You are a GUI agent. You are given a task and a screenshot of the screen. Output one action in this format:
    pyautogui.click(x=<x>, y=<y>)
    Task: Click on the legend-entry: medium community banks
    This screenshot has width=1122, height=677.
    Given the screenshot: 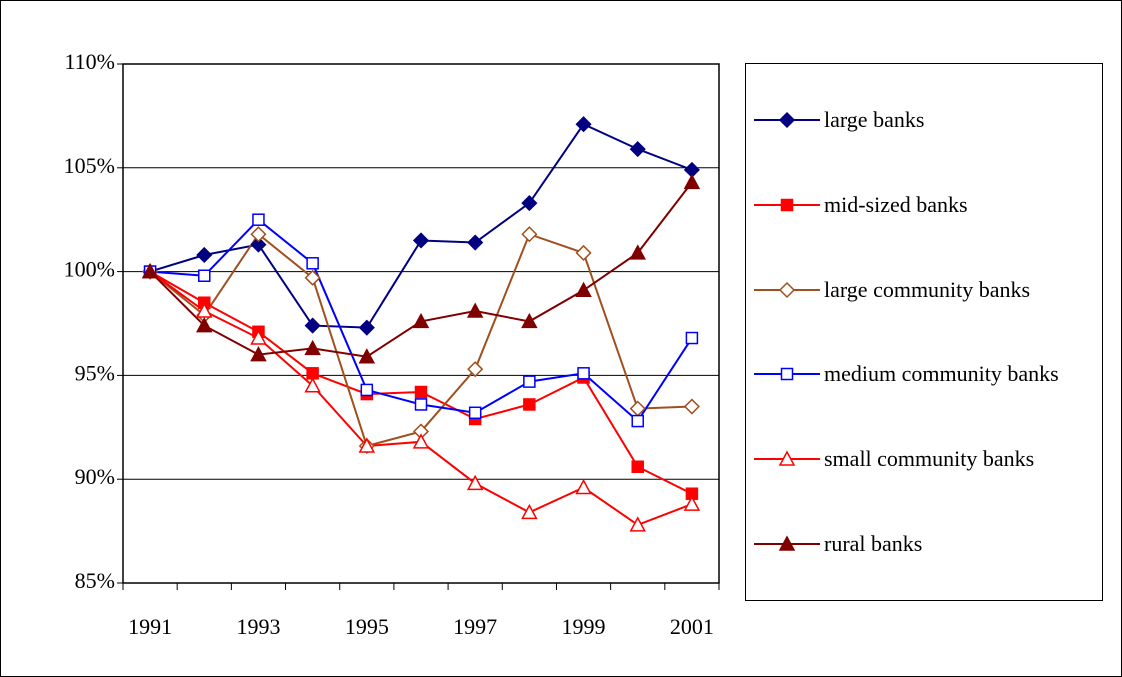 What is the action you would take?
    pyautogui.click(x=924, y=374)
    